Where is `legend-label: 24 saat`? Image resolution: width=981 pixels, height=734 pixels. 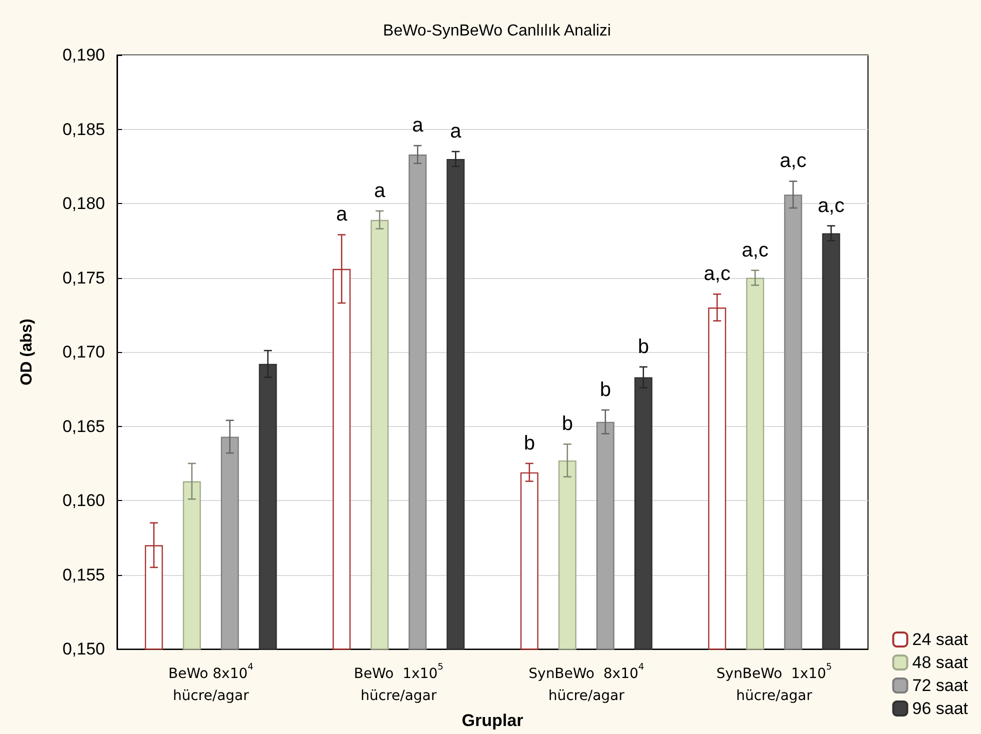 legend-label: 24 saat is located at coordinates (940, 639).